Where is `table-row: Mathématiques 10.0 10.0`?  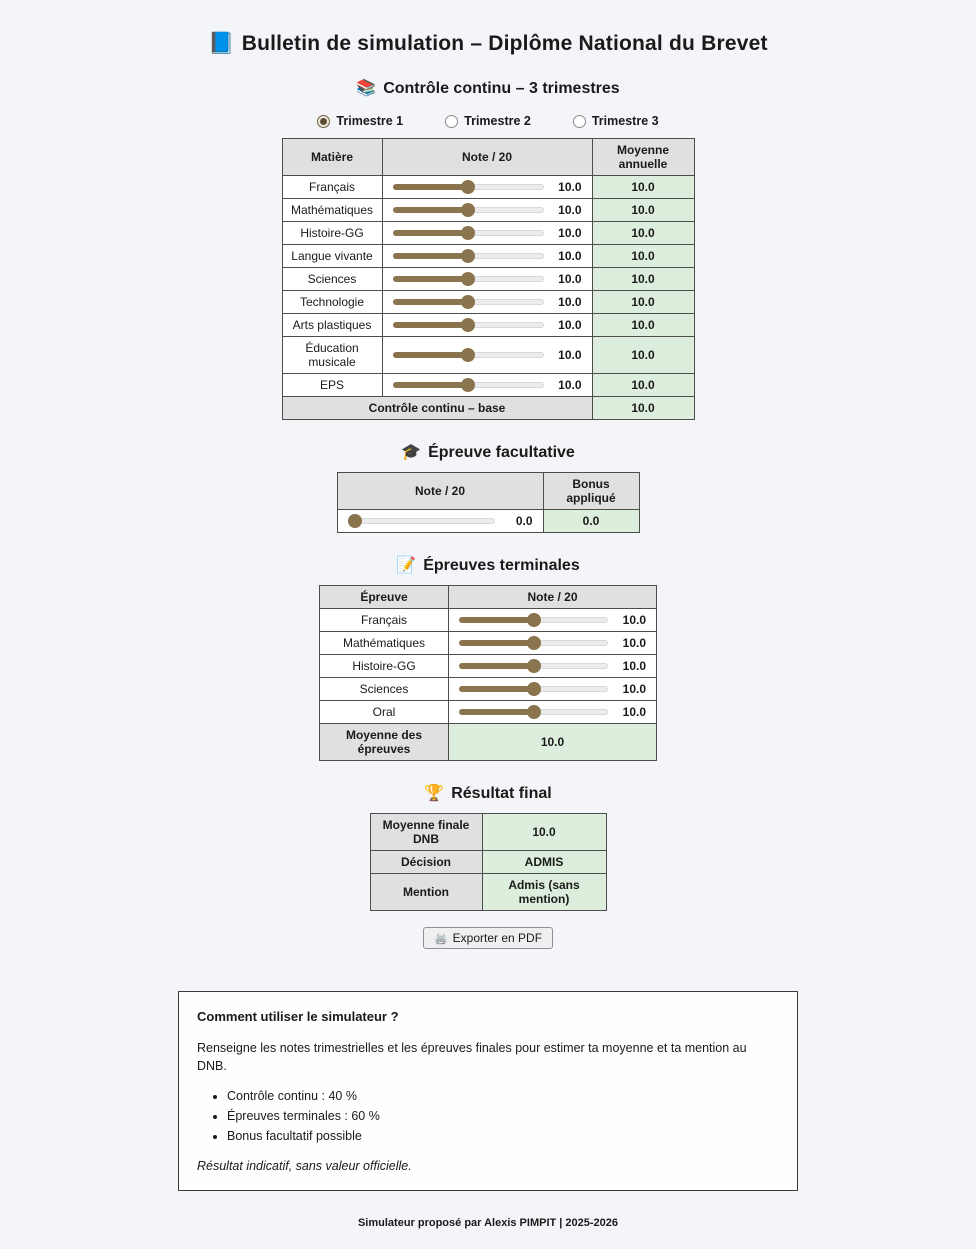 table-row: Mathématiques 10.0 10.0 is located at coordinates (488, 210).